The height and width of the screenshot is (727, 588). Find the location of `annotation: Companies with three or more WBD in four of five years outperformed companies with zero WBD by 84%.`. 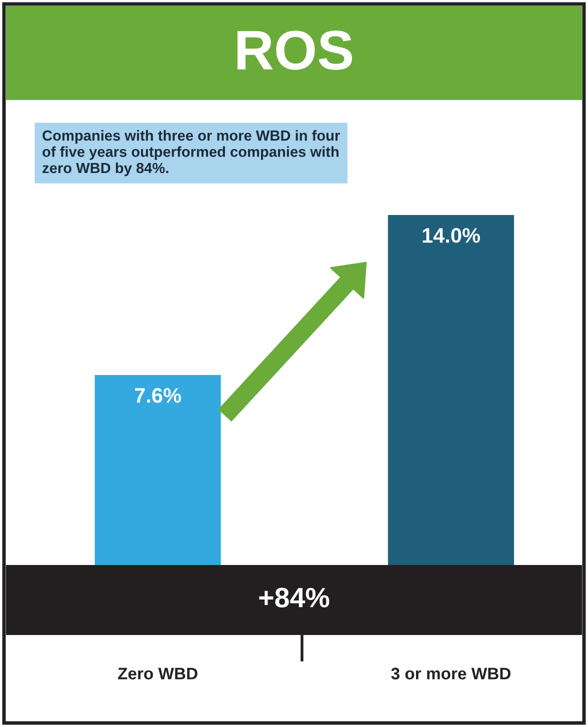

annotation: Companies with three or more WBD in four of five years outperformed companies with zero WBD by 84%. is located at coordinates (191, 153).